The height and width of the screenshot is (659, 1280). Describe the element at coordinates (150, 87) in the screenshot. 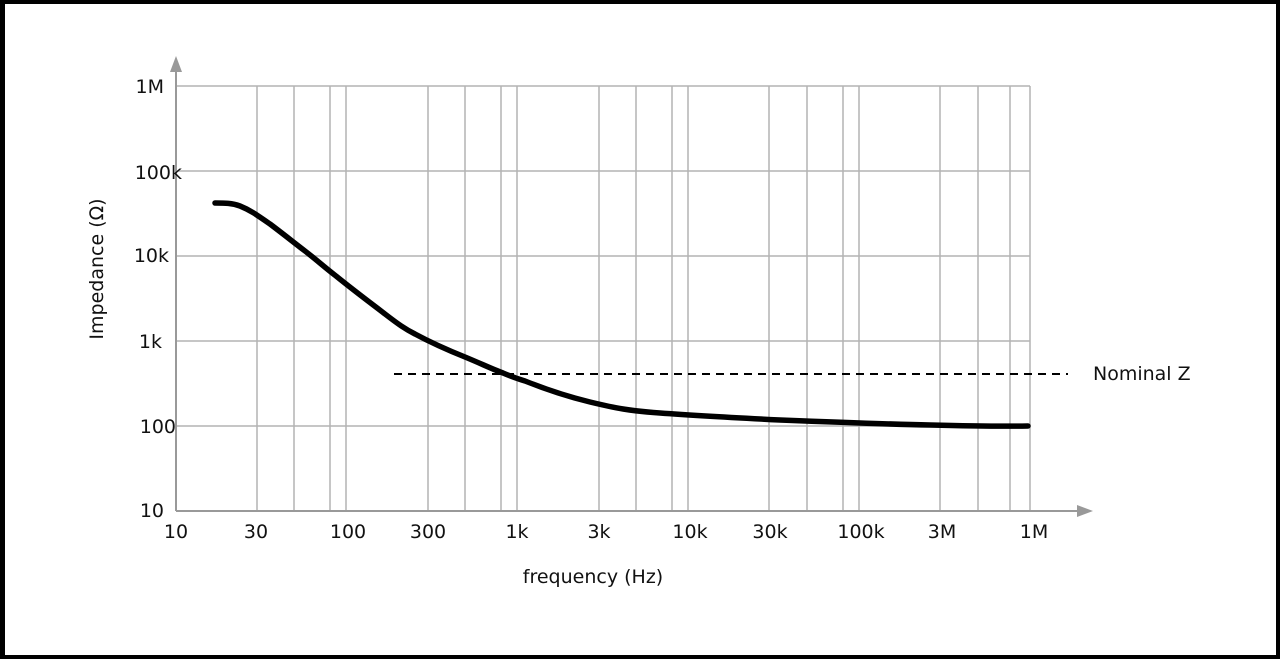

I see `y-tick-label: 1M` at that location.